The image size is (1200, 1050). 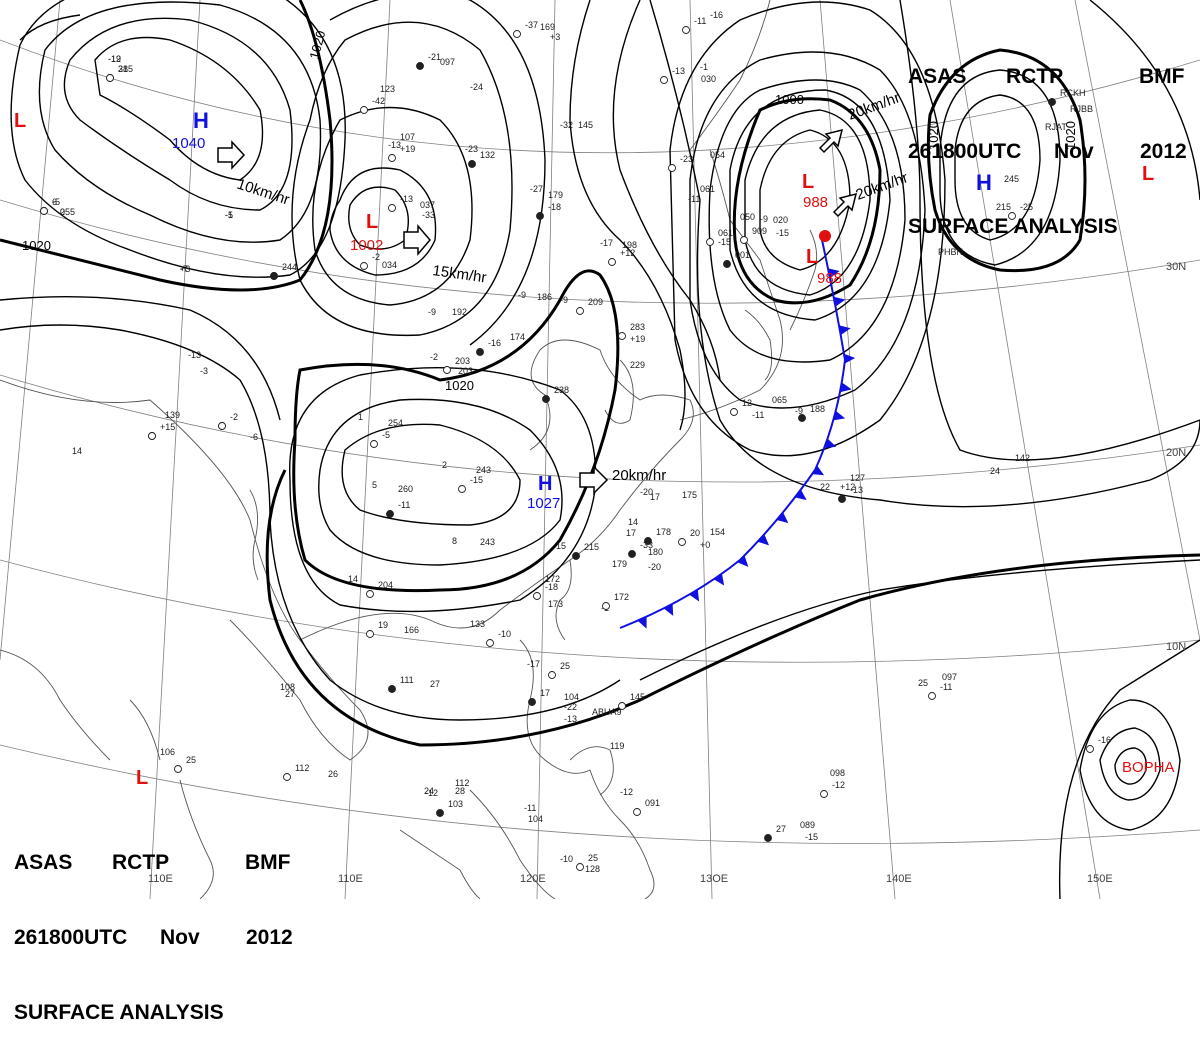 What do you see at coordinates (389, 265) in the screenshot?
I see `station-value: 034` at bounding box center [389, 265].